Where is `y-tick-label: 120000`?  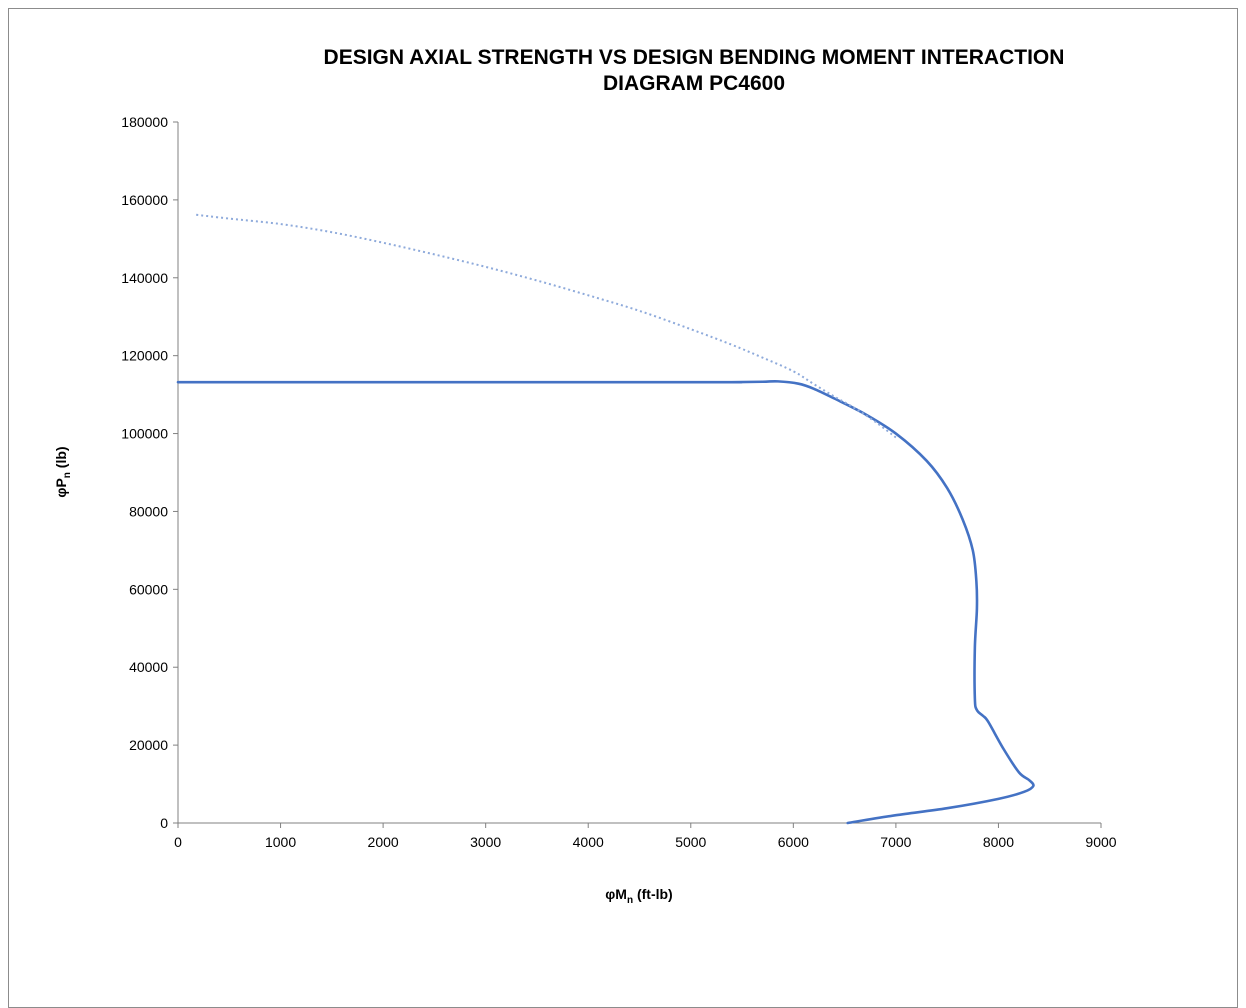
y-tick-label: 120000 is located at coordinates (144, 356).